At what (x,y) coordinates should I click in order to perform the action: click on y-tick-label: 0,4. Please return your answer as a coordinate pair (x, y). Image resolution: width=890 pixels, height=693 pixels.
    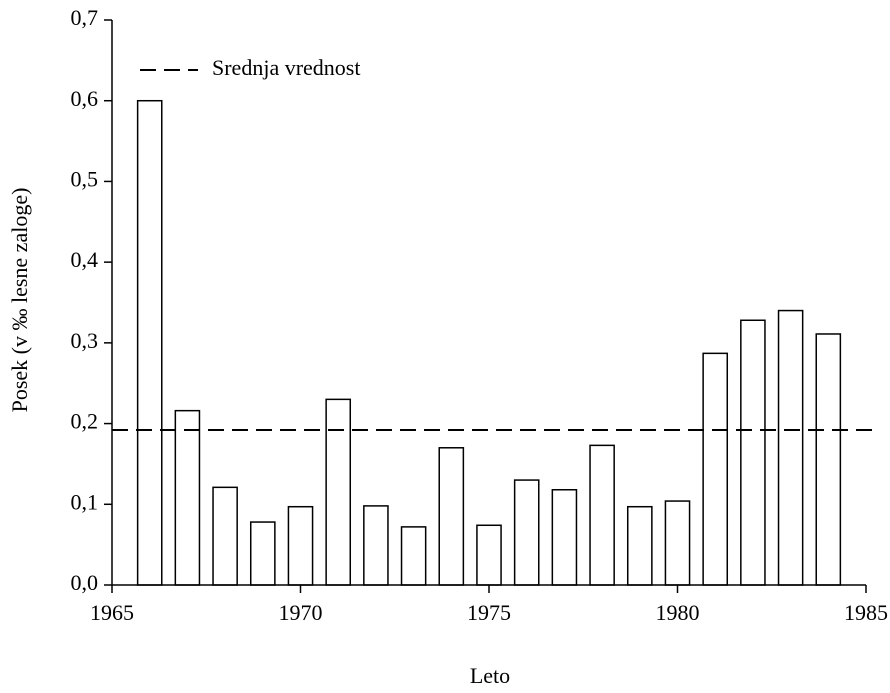
    Looking at the image, I should click on (85, 259).